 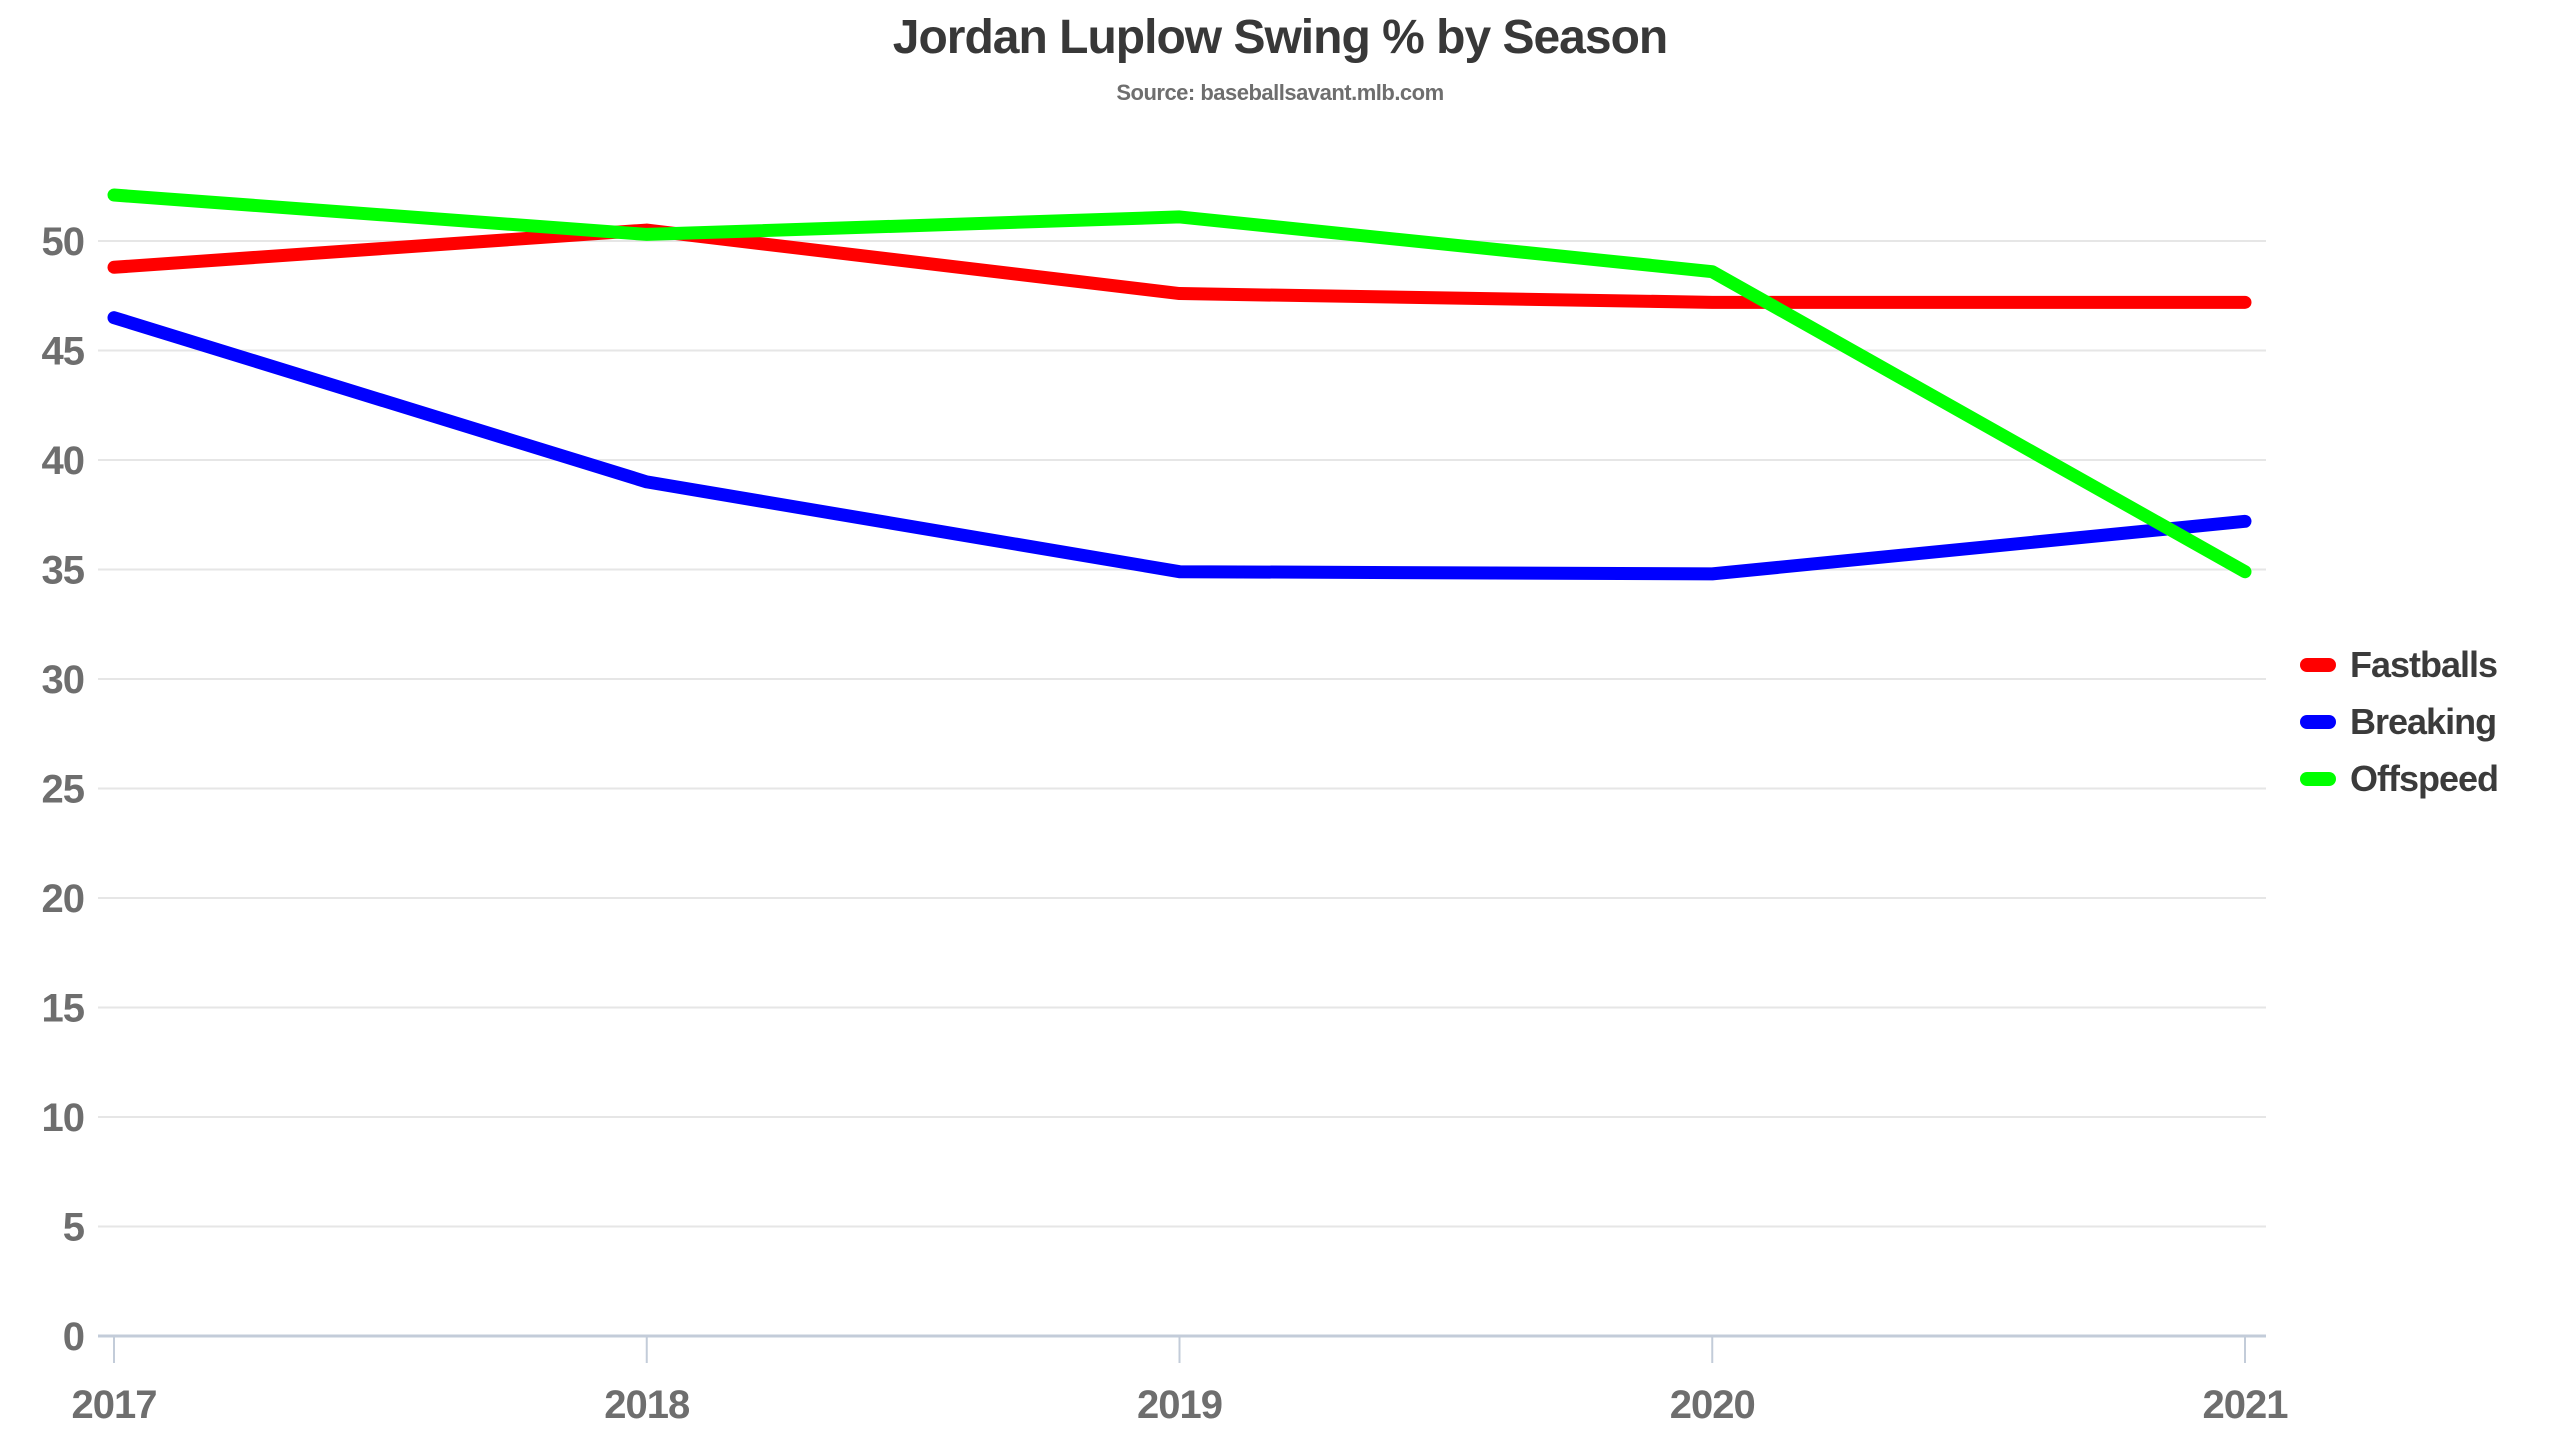 I want to click on legend-item-fastballs: Fastballs, so click(x=2399, y=664).